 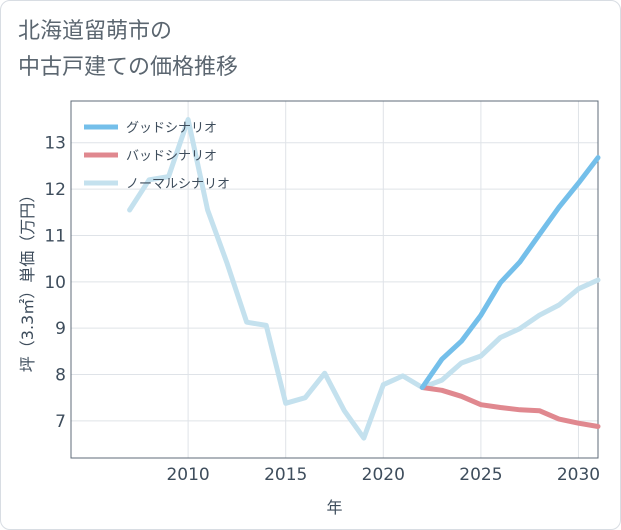 What do you see at coordinates (171, 128) in the screenshot?
I see `legend-label: グッドシナリオ` at bounding box center [171, 128].